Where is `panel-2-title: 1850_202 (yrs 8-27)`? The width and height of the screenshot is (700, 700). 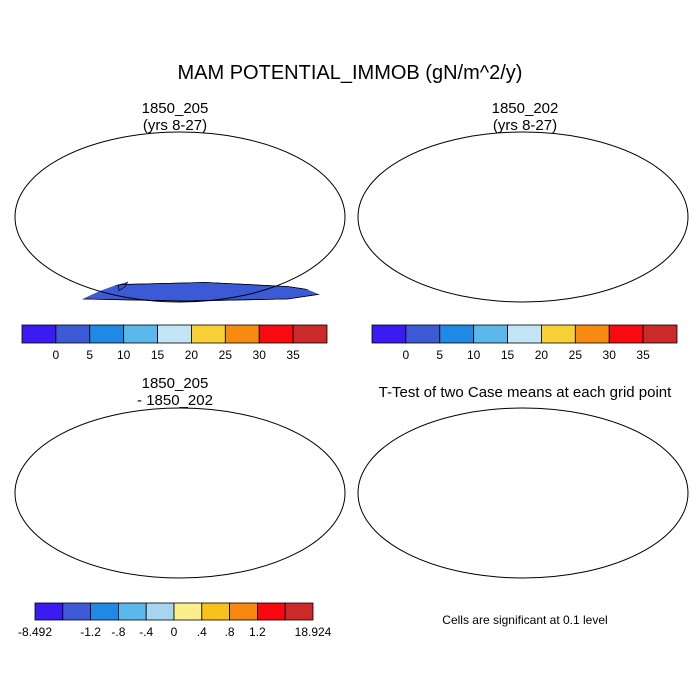 panel-2-title: 1850_202 (yrs 8-27) is located at coordinates (525, 117).